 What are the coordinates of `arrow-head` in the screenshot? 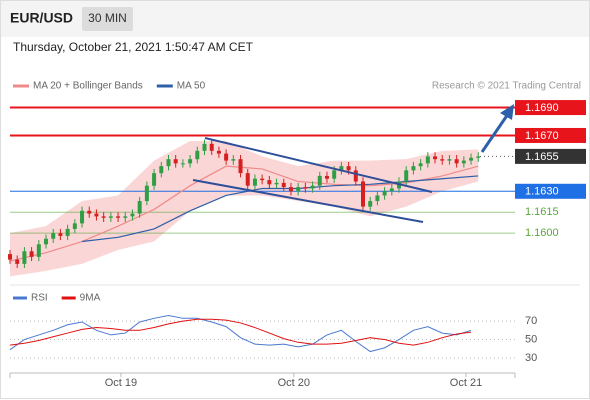 It's located at (507, 112).